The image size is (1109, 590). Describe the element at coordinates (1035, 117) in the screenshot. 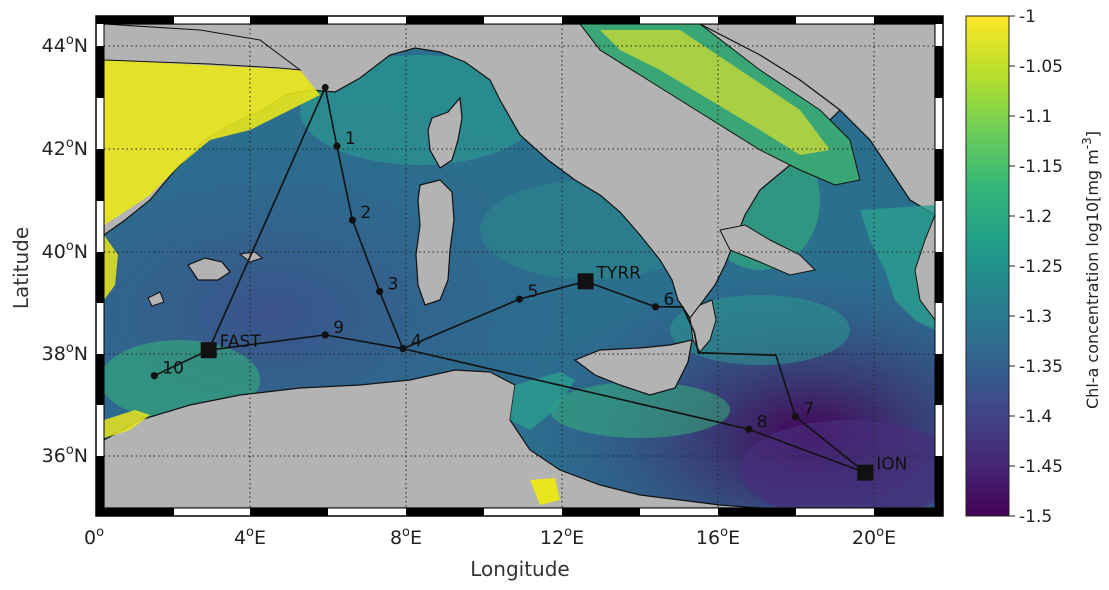

I see `colorbar-tick-label: -1.1` at that location.